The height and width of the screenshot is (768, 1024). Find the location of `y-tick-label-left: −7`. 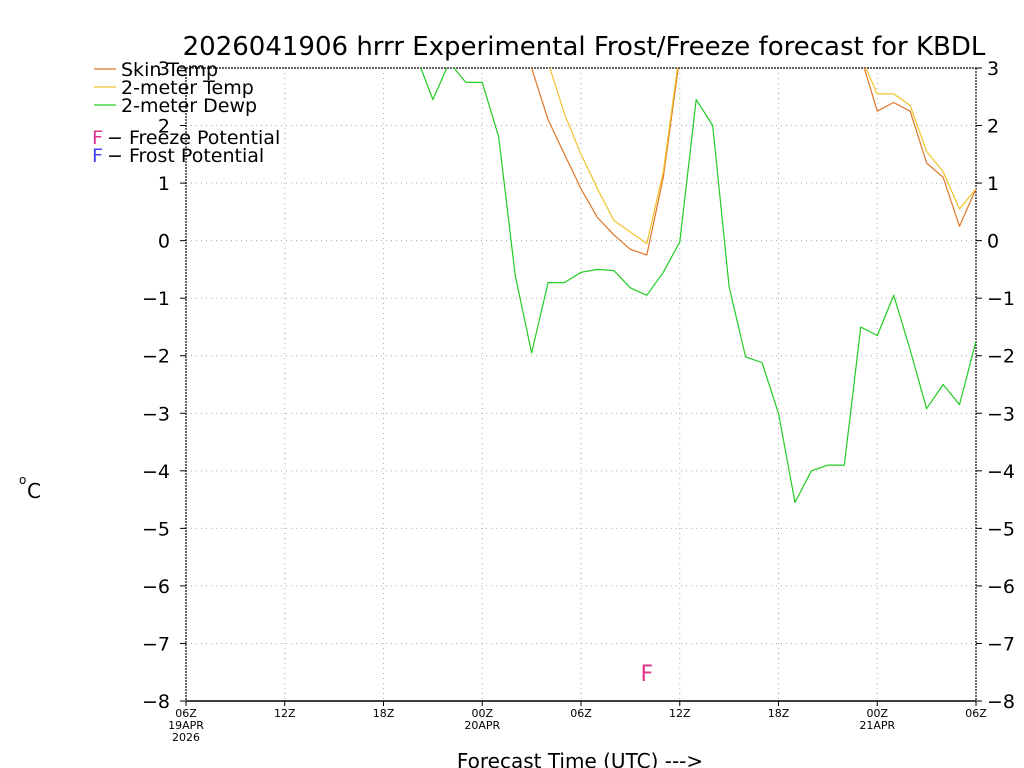

y-tick-label-left: −7 is located at coordinates (156, 644).